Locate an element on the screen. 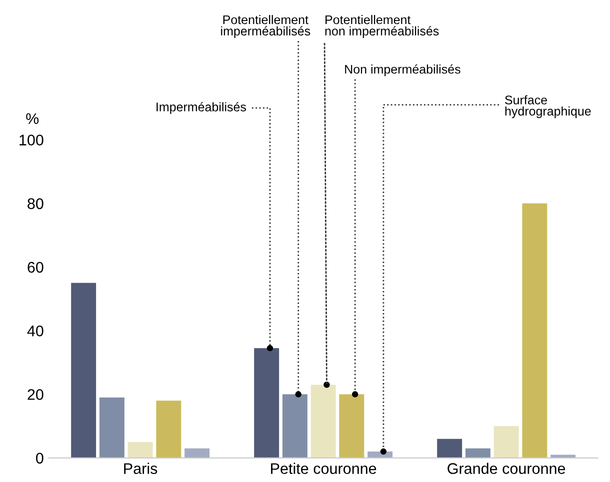 The image size is (610, 482). y-axis-title: % is located at coordinates (32, 118).